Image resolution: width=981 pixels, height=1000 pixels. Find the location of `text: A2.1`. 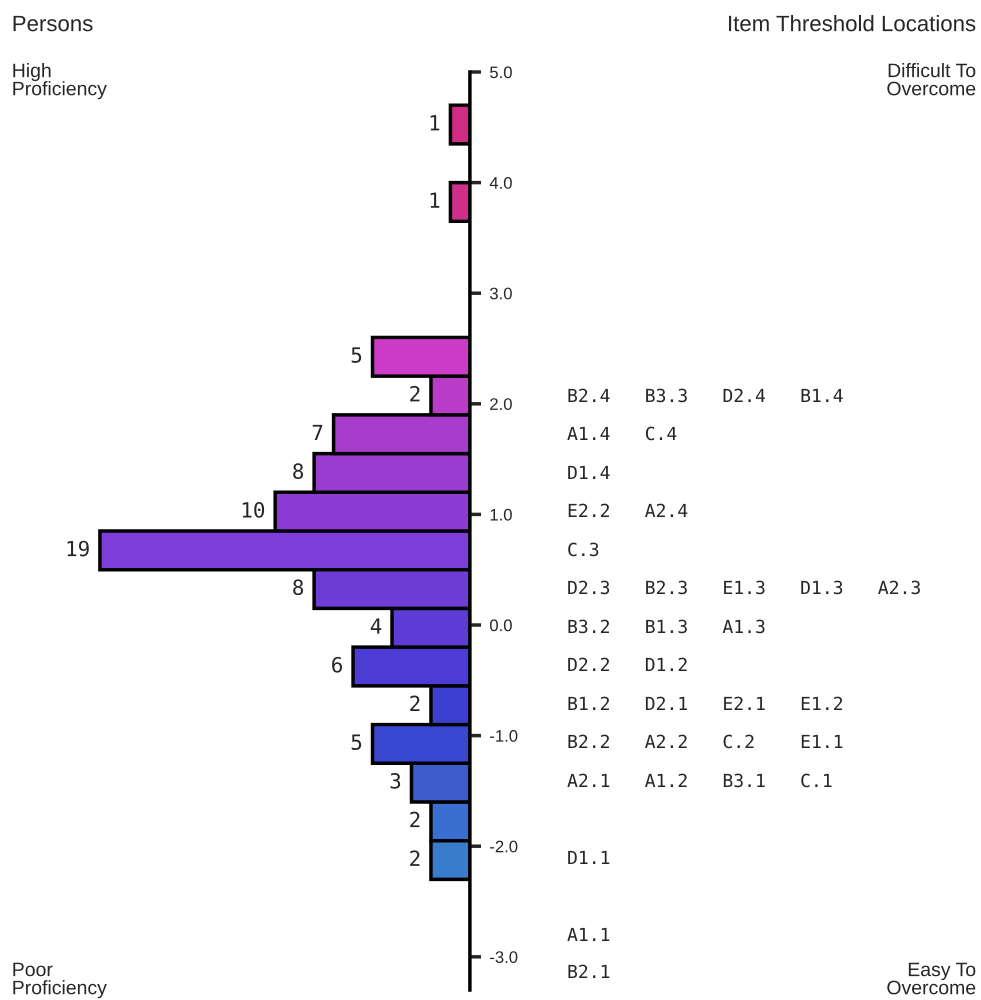

text: A2.1 is located at coordinates (588, 781).